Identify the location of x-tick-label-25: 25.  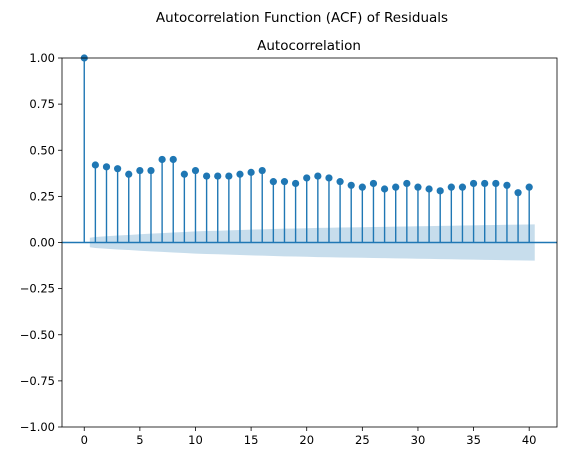
(362, 440).